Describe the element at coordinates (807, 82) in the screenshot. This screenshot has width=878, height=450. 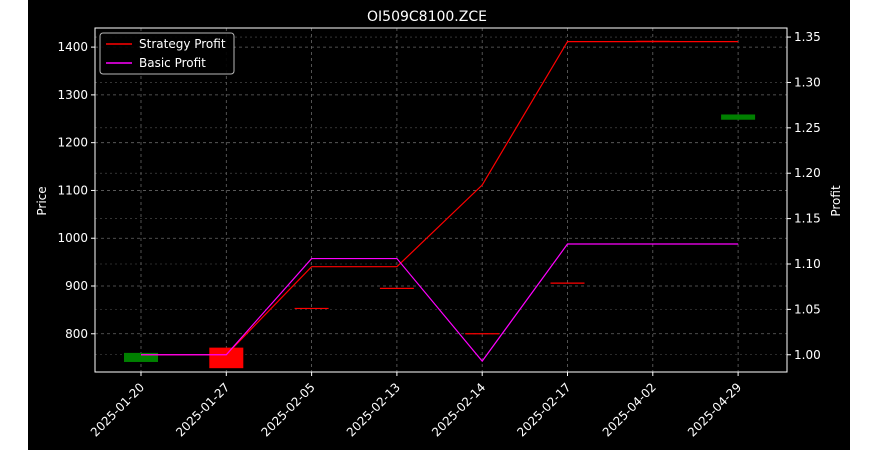
I see `right-tick-label: 1.30` at that location.